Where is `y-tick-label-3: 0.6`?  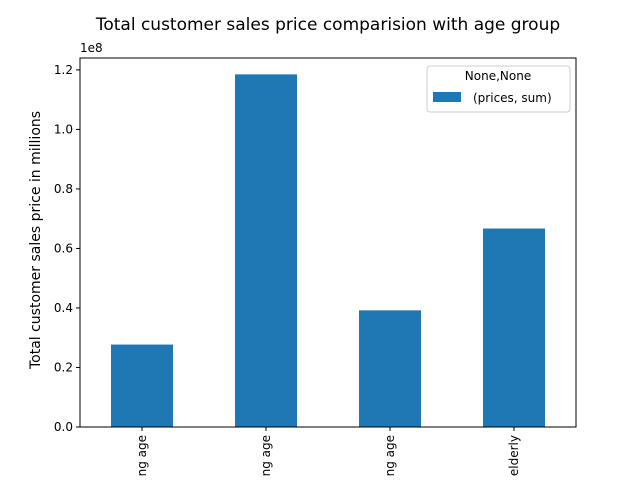
y-tick-label-3: 0.6 is located at coordinates (63, 248).